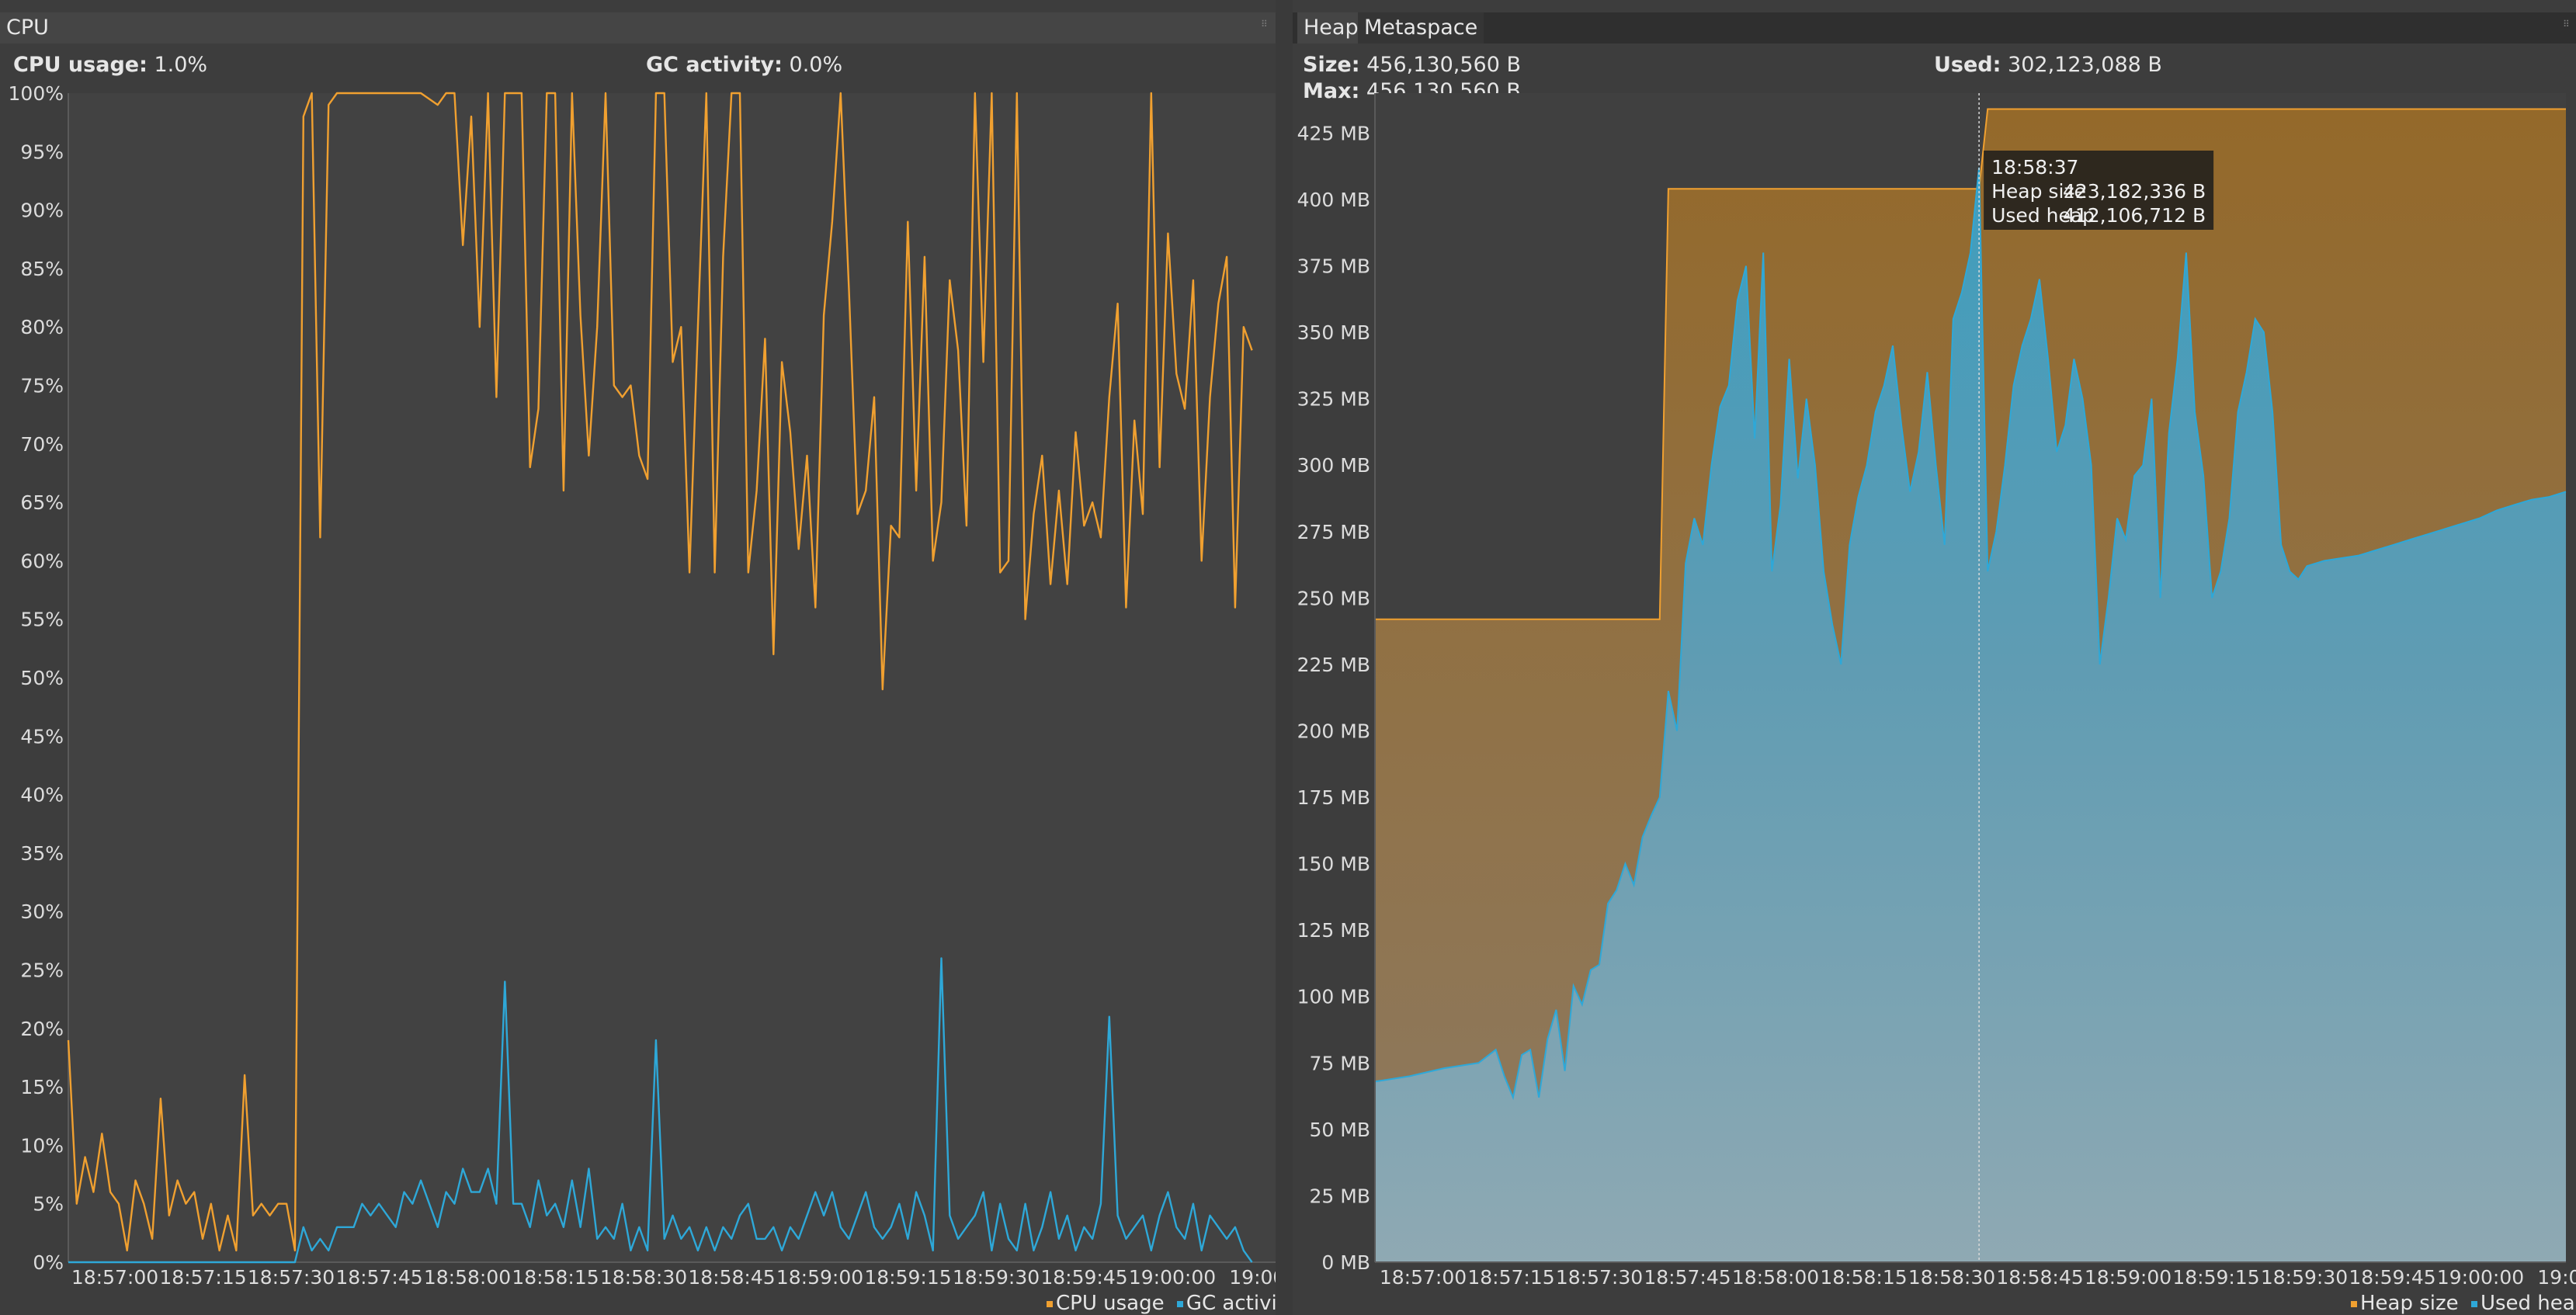 The height and width of the screenshot is (1315, 2576). Describe the element at coordinates (555, 1278) in the screenshot. I see `cpu-x-tick-label: 18:58:15` at that location.